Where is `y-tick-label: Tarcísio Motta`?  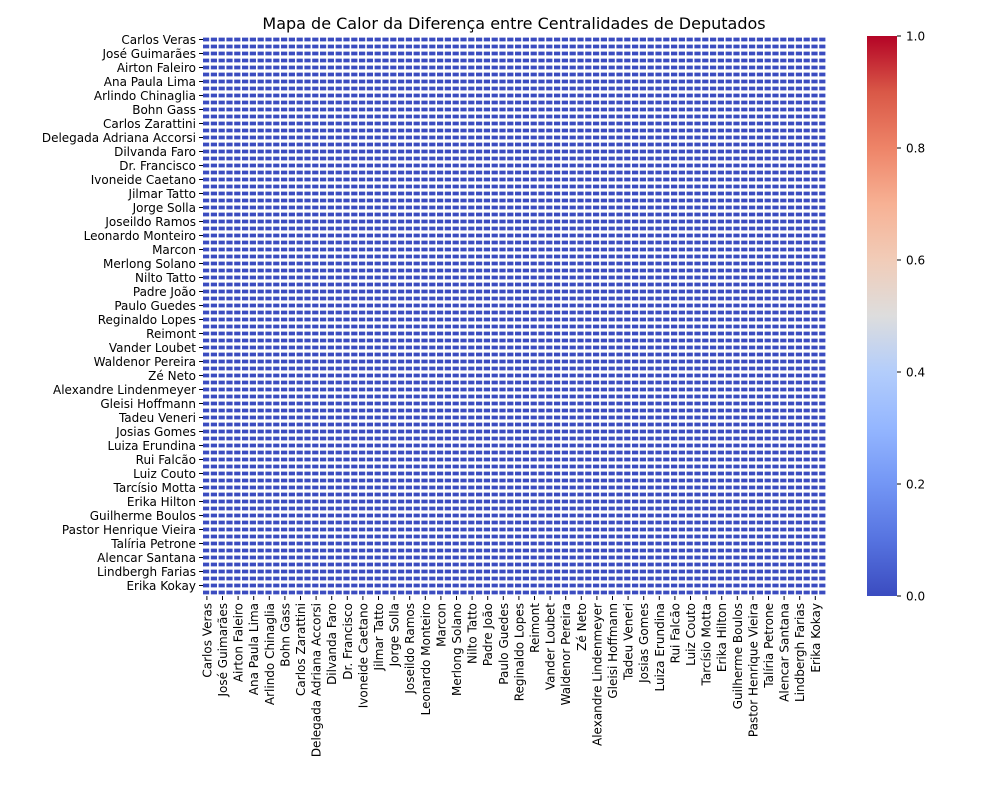 y-tick-label: Tarcísio Motta is located at coordinates (155, 488).